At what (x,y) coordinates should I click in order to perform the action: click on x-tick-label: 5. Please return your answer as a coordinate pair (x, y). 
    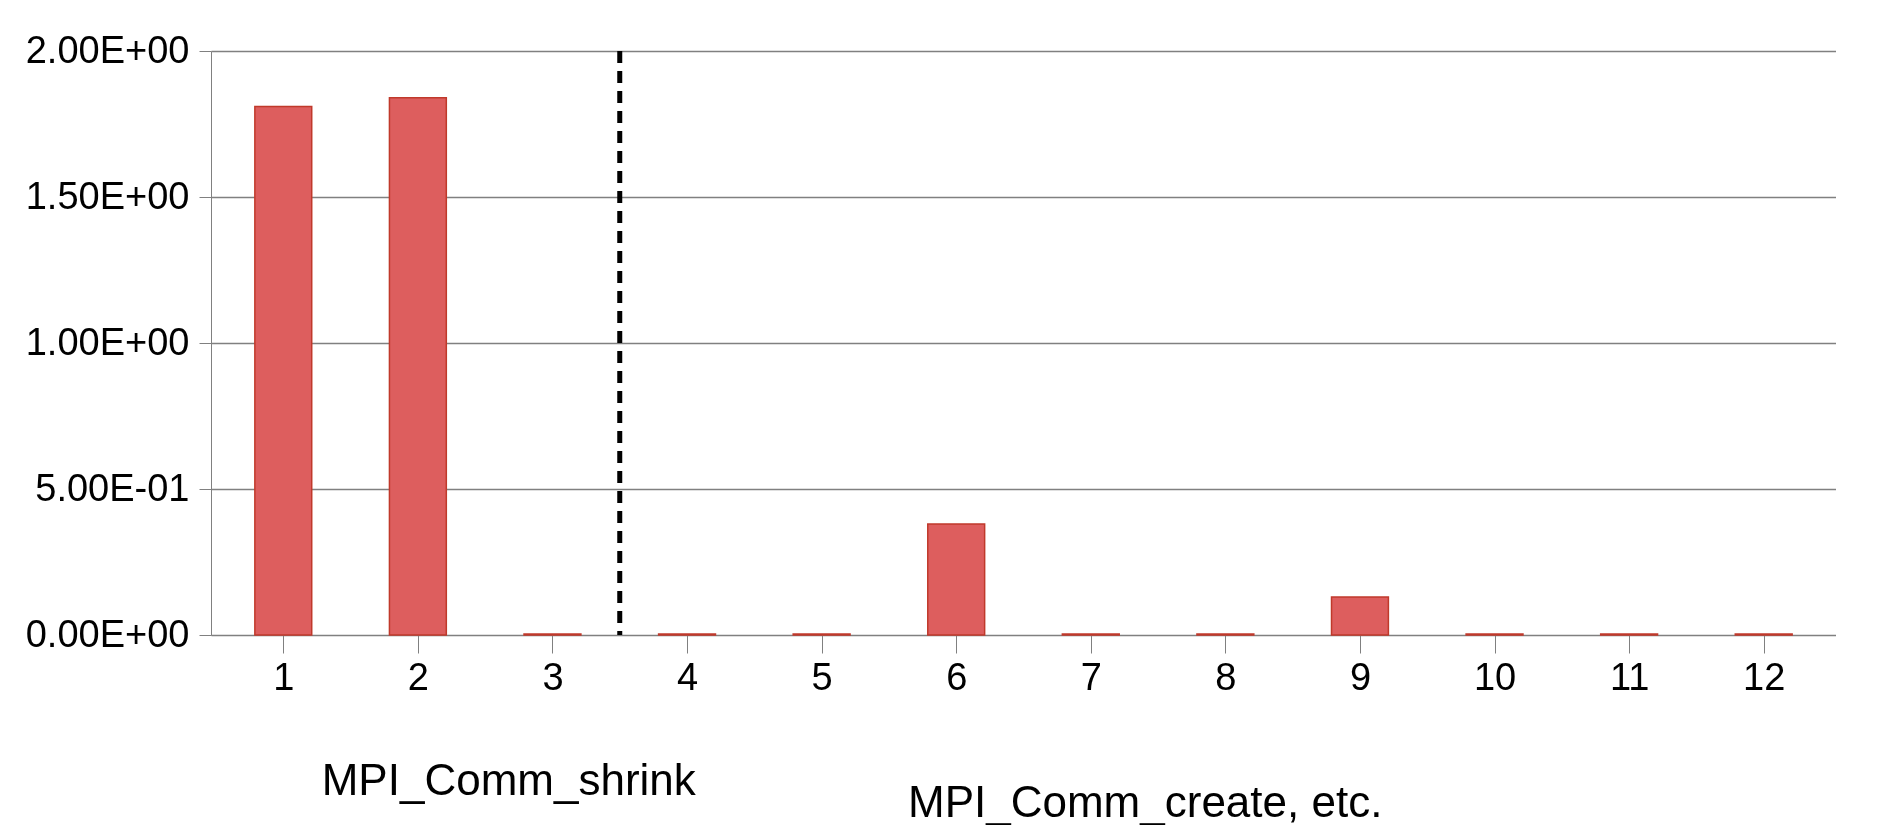
    Looking at the image, I should click on (822, 676).